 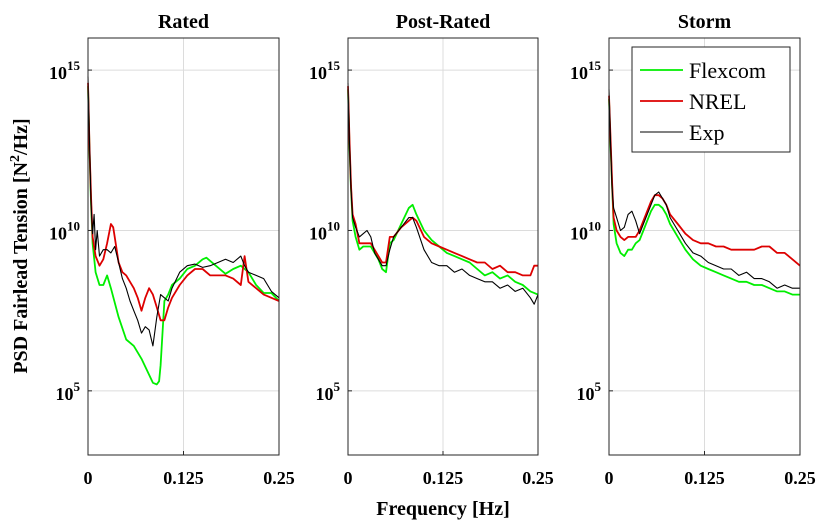 I want to click on legend-label-exp: Exp, so click(x=706, y=132).